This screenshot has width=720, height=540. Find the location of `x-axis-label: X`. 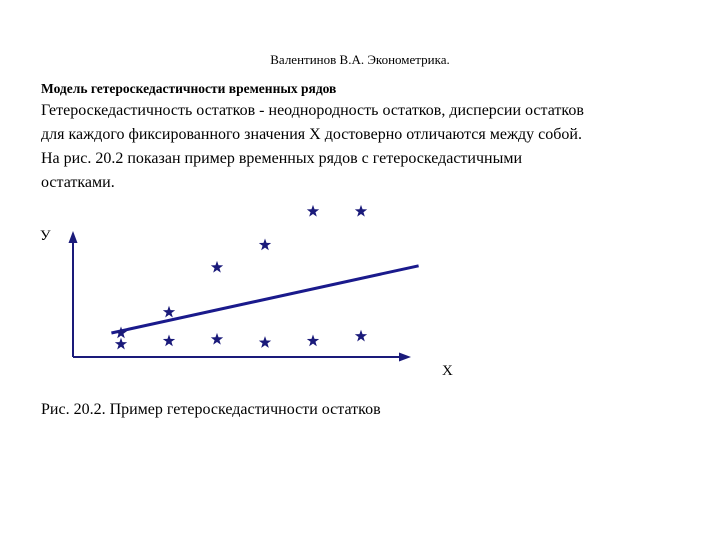

x-axis-label: X is located at coordinates (447, 371).